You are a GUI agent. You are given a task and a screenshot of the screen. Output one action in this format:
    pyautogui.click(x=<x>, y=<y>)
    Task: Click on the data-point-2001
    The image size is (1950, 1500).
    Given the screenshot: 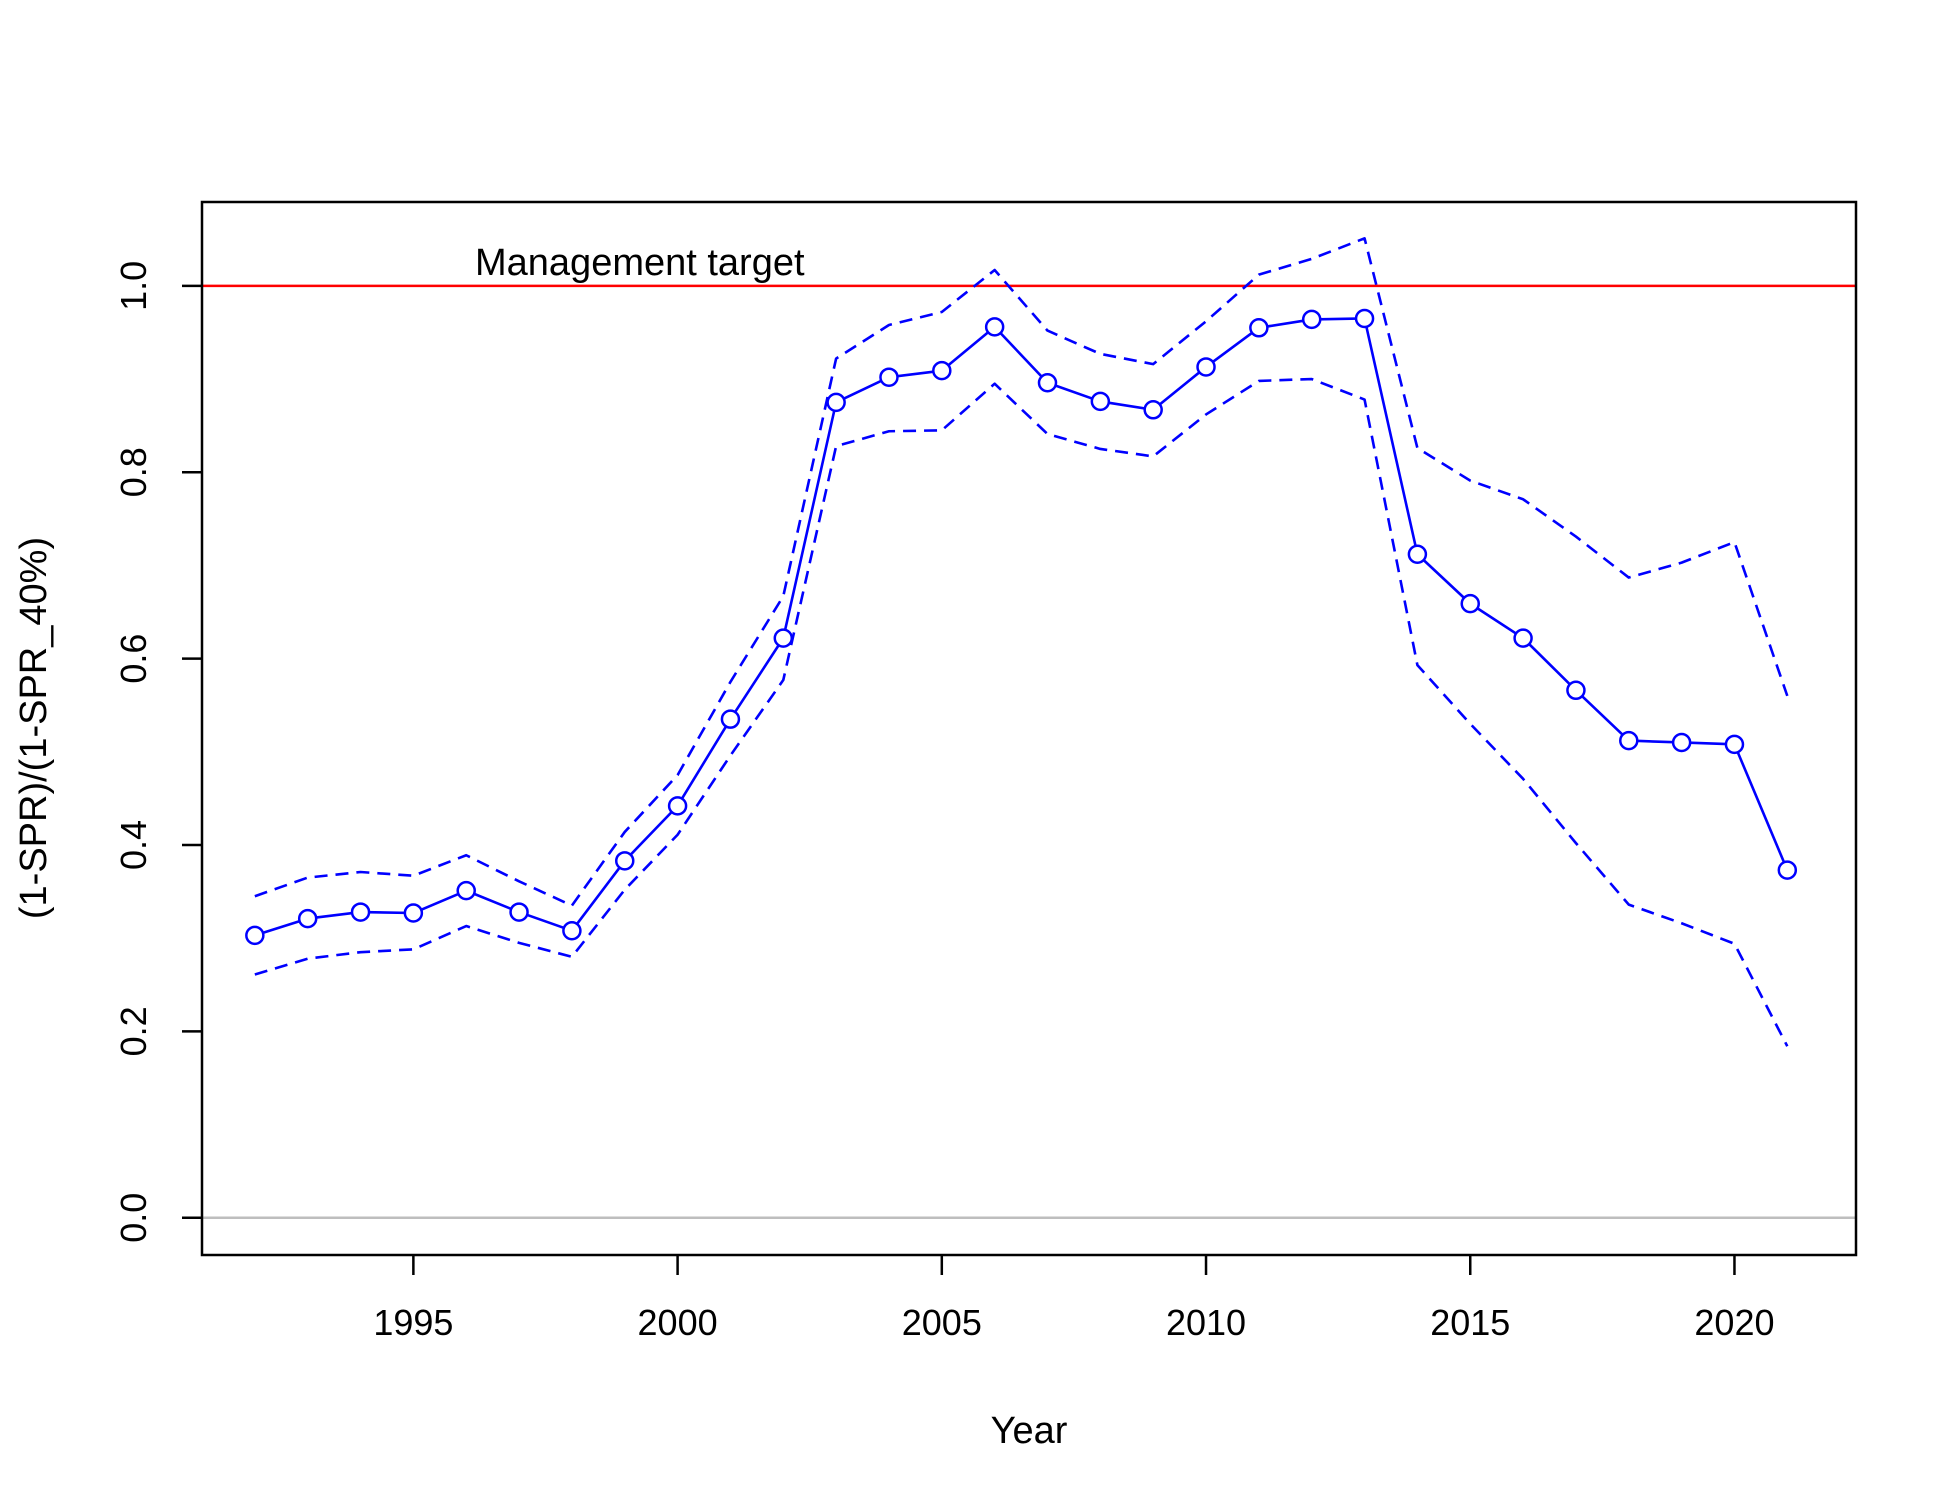 What is the action you would take?
    pyautogui.click(x=730, y=719)
    